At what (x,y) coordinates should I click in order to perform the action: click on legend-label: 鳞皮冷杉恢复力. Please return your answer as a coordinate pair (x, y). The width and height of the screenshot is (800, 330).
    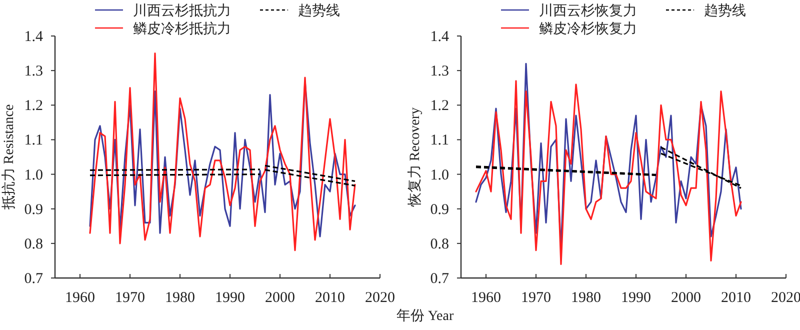
    Looking at the image, I should click on (588, 29).